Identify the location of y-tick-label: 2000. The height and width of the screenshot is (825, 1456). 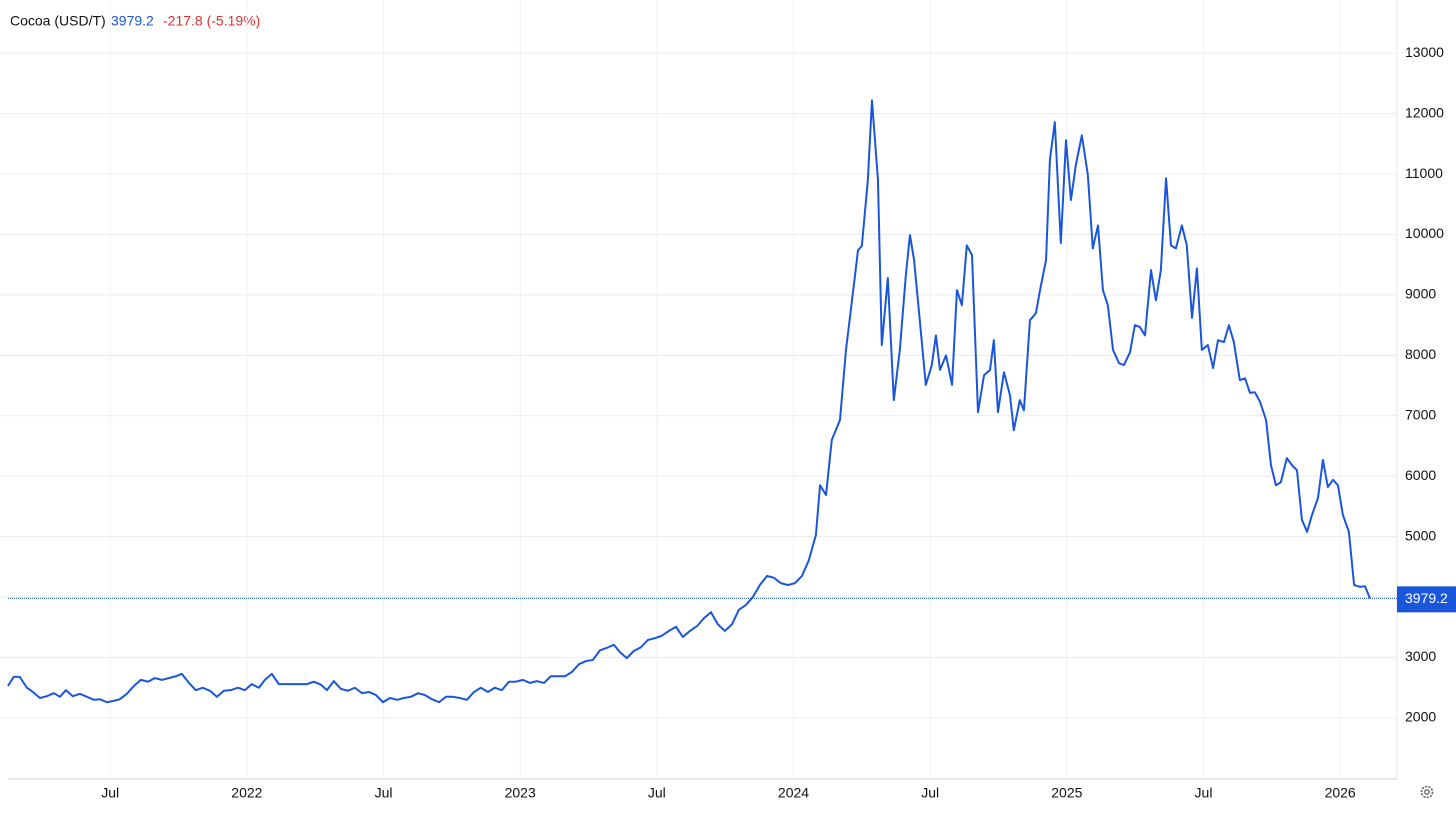
(1420, 717).